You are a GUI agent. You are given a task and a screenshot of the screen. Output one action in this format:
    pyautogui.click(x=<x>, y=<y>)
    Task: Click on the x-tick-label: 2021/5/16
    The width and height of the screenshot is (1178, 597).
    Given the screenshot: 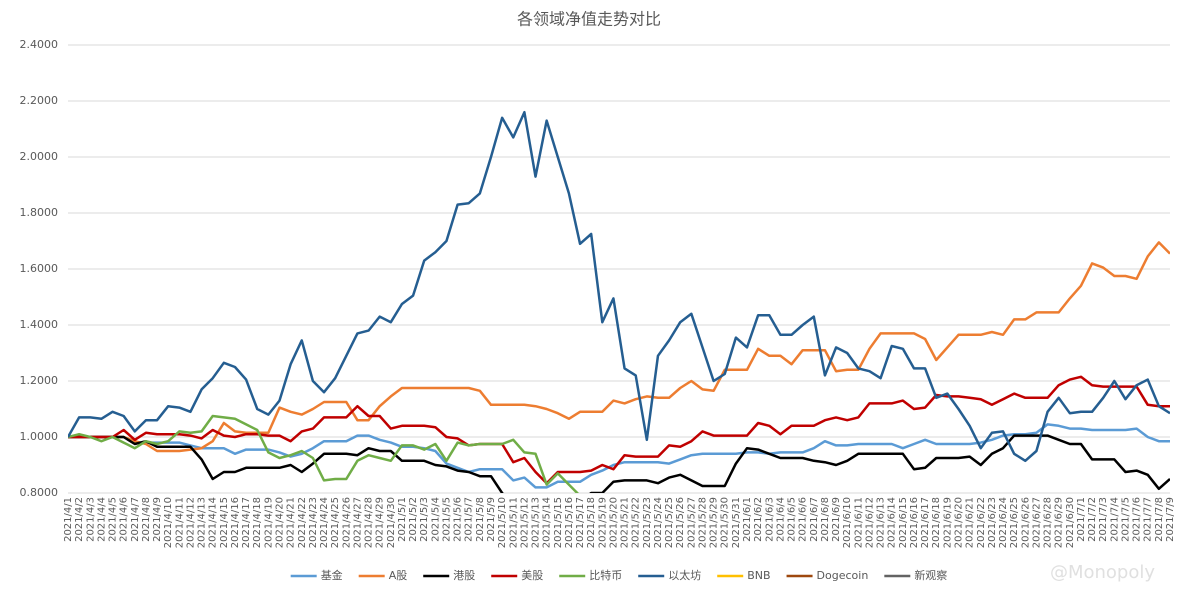 What is the action you would take?
    pyautogui.click(x=569, y=522)
    